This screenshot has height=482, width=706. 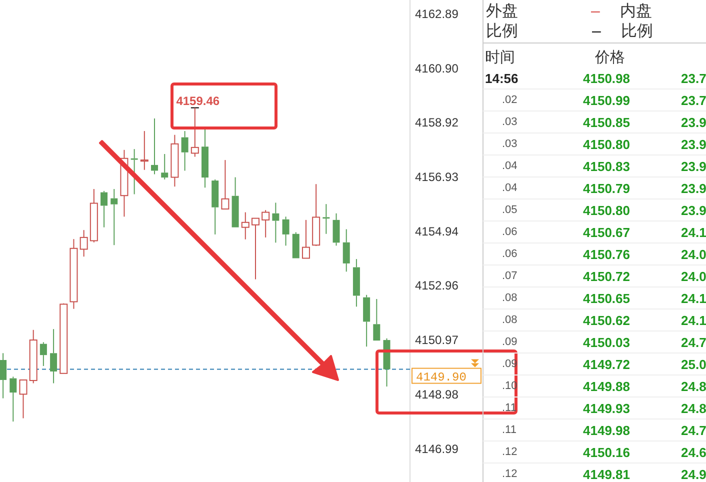 What do you see at coordinates (606, 78) in the screenshot?
I see `data-label: 4150.98` at bounding box center [606, 78].